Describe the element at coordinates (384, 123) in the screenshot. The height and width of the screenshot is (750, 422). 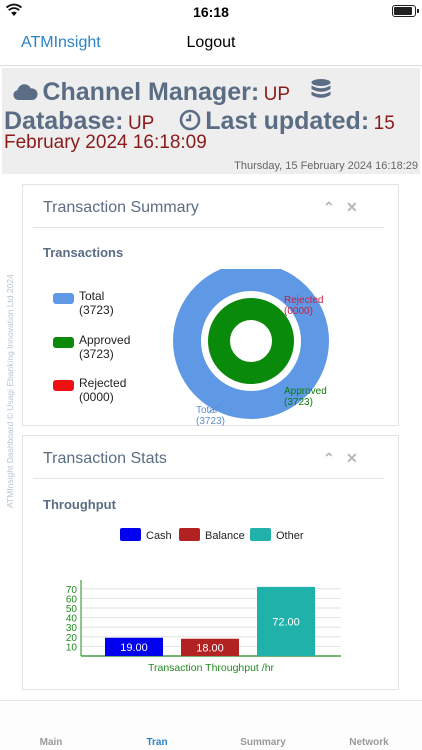
I see `last-updated-day: 15` at that location.